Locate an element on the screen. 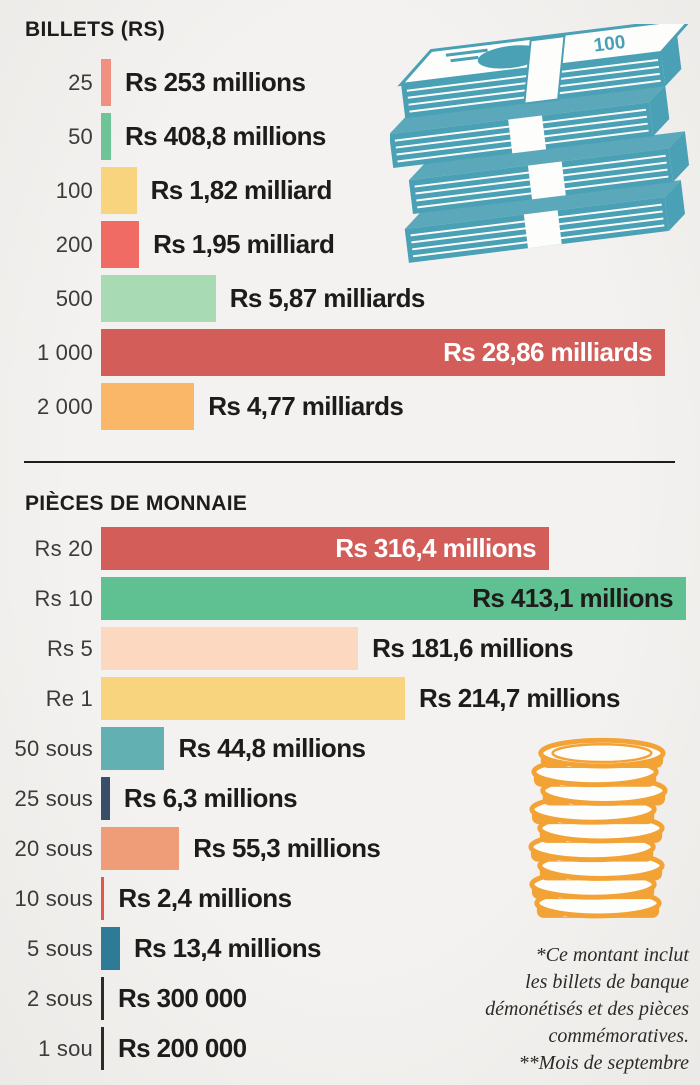 The width and height of the screenshot is (700, 1085). bar: Rs 28,86 milliards is located at coordinates (383, 352).